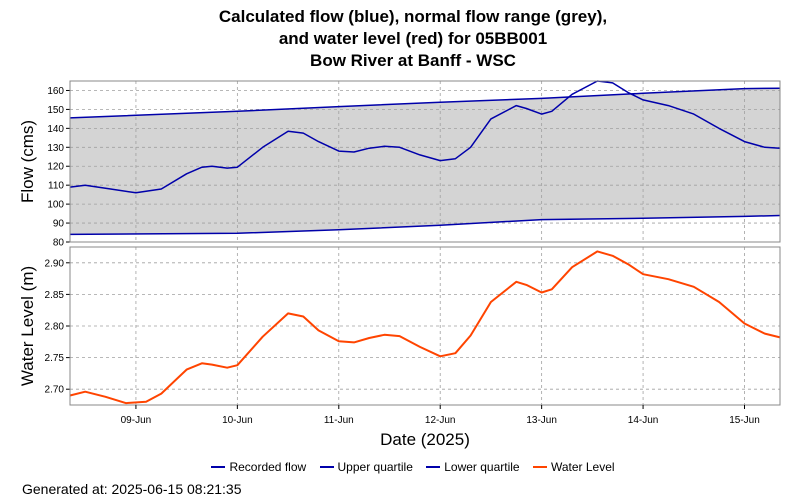  Describe the element at coordinates (59, 243) in the screenshot. I see `flow-tick-label-y: 80` at that location.